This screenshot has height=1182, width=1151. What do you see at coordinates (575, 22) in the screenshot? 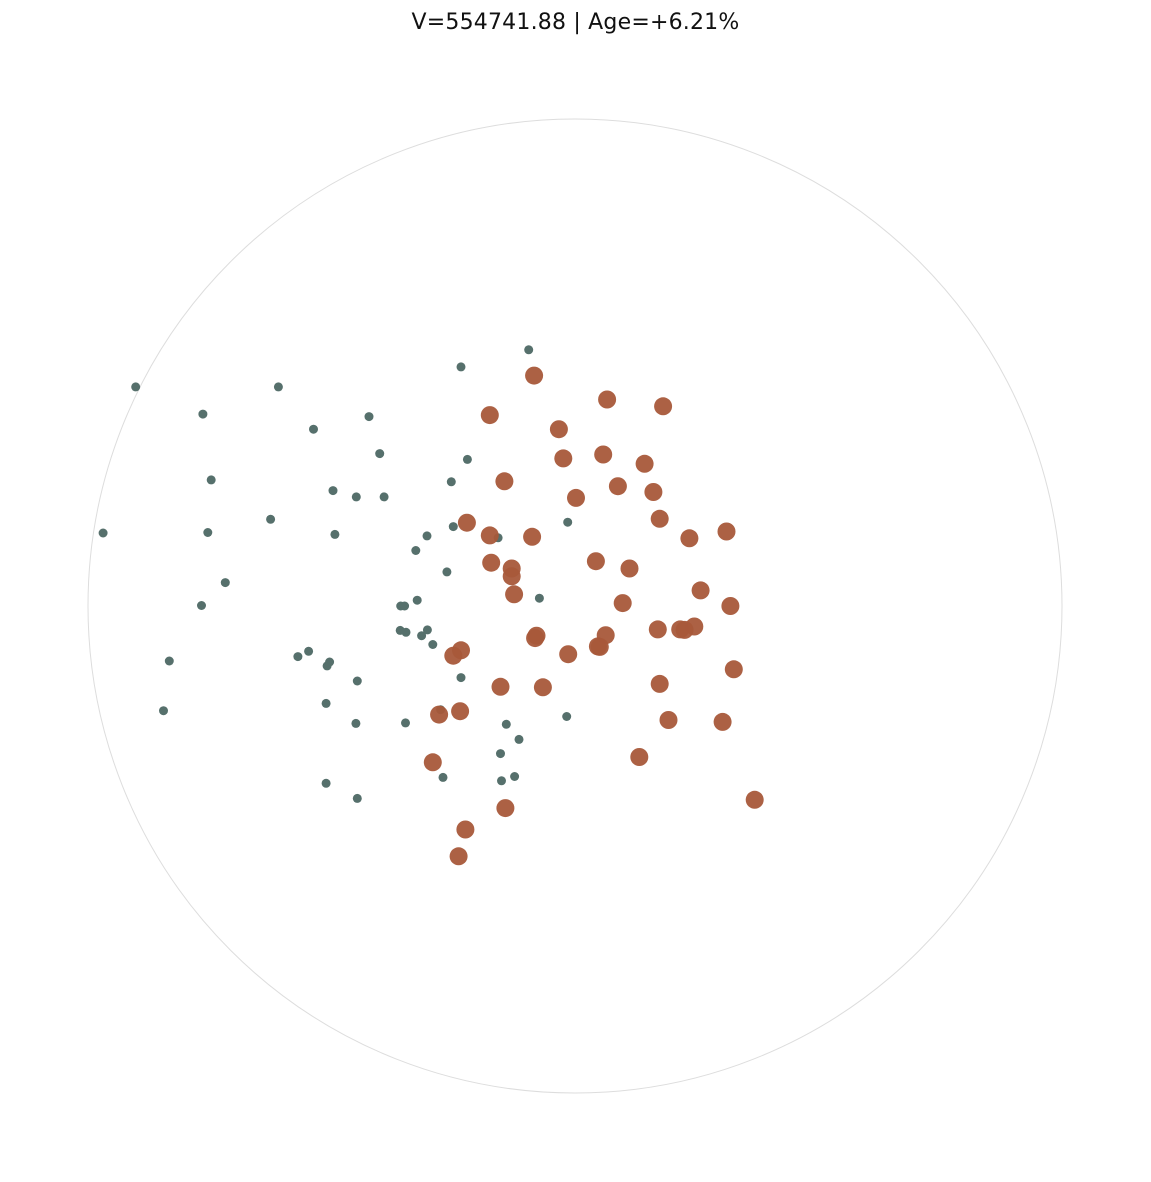
I see `chart-title: V=554741.88 | Age=+6.21%` at bounding box center [575, 22].